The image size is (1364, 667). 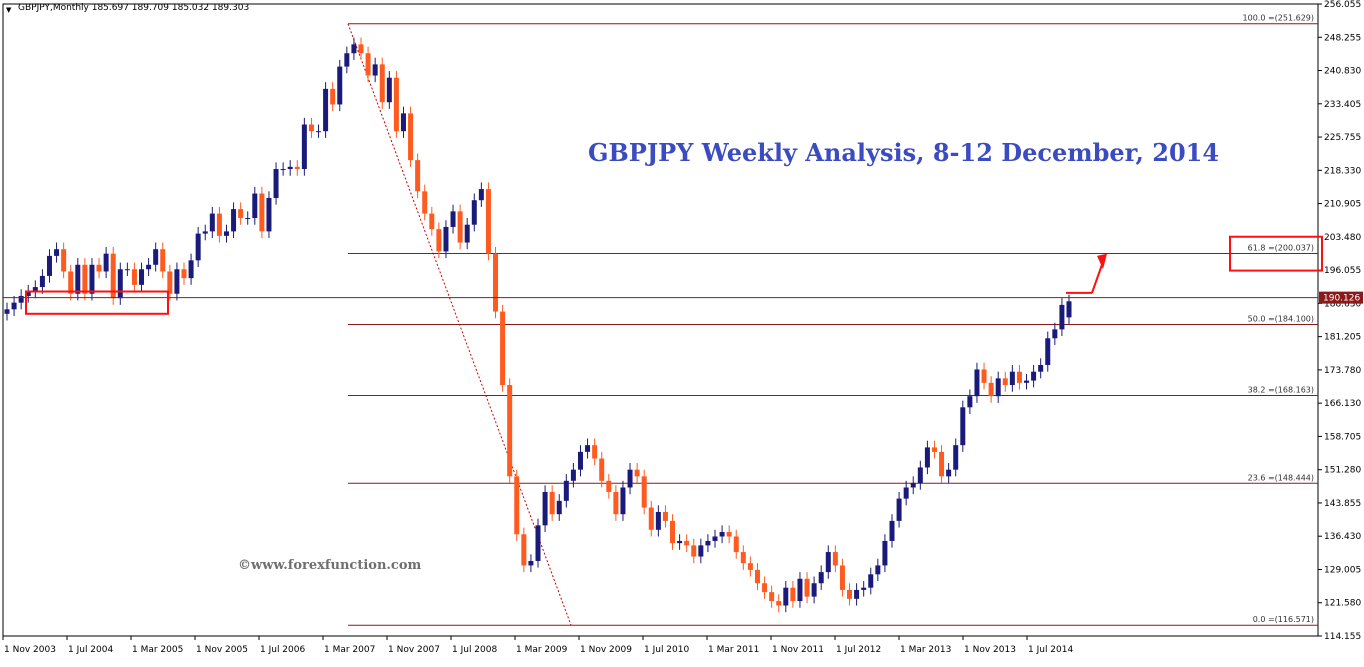 I want to click on x-tick-label: 1 Mar 2005, so click(x=157, y=650).